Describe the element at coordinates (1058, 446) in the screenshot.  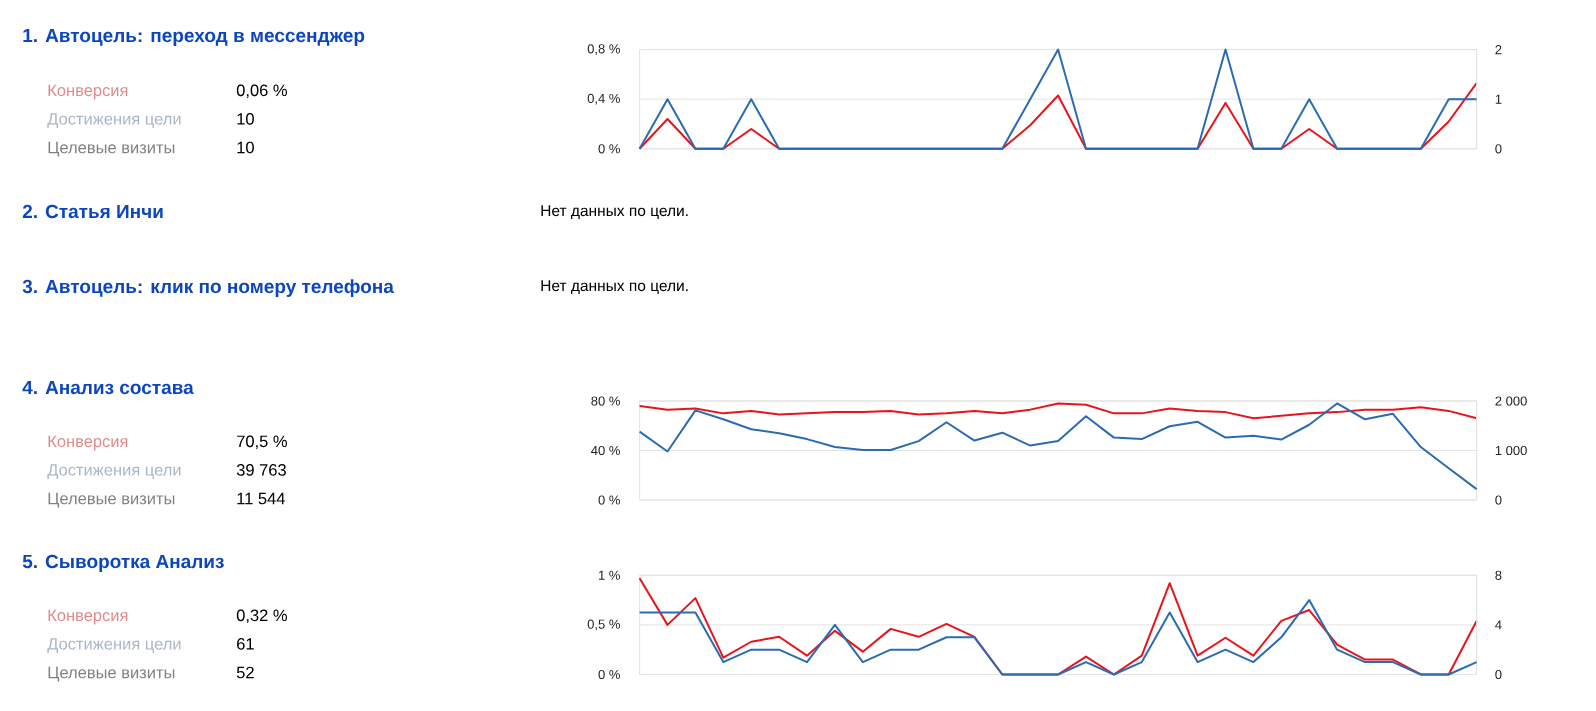
I see `line-series` at that location.